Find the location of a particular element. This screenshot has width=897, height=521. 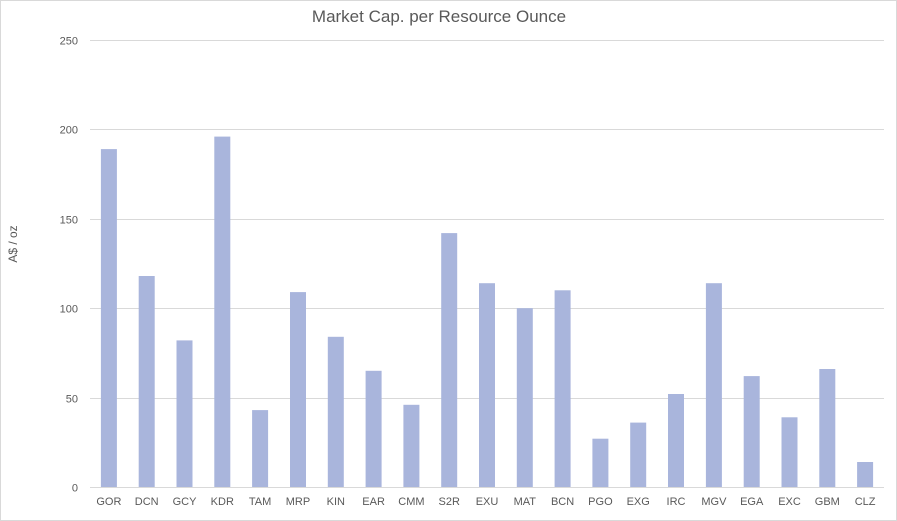

bar-bcn is located at coordinates (562, 388).